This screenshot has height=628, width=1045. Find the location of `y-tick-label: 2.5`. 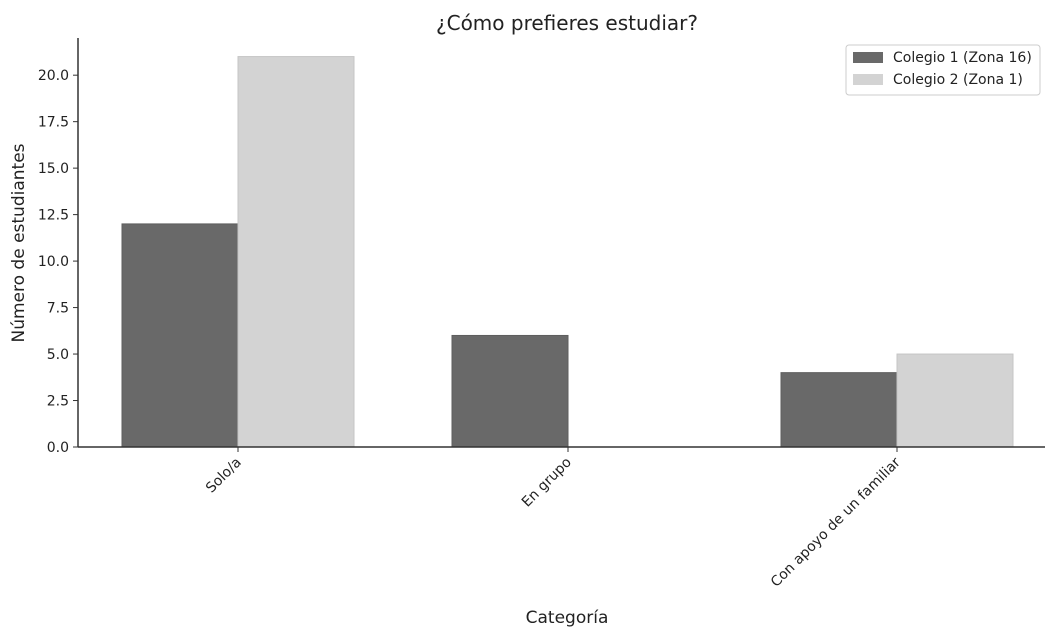

y-tick-label: 2.5 is located at coordinates (58, 402).